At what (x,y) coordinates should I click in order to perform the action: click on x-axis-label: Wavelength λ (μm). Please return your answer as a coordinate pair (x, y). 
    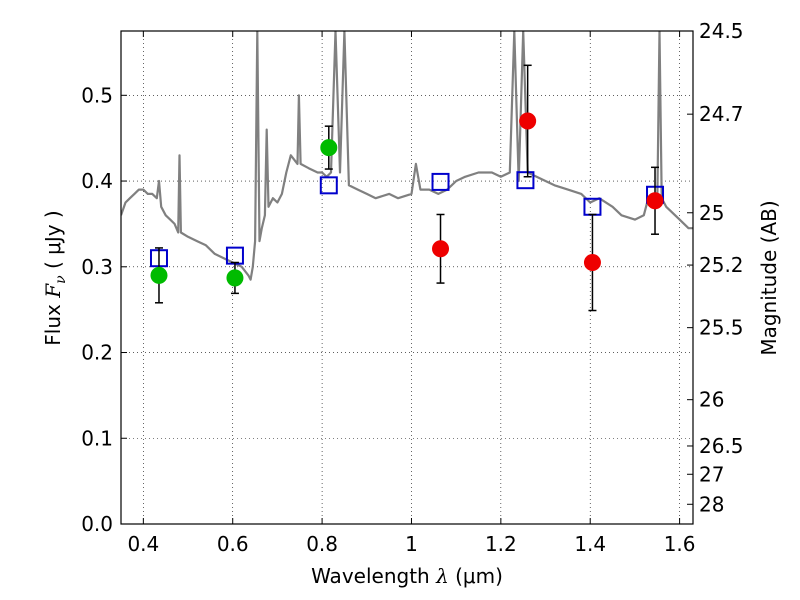
    Looking at the image, I should click on (407, 576).